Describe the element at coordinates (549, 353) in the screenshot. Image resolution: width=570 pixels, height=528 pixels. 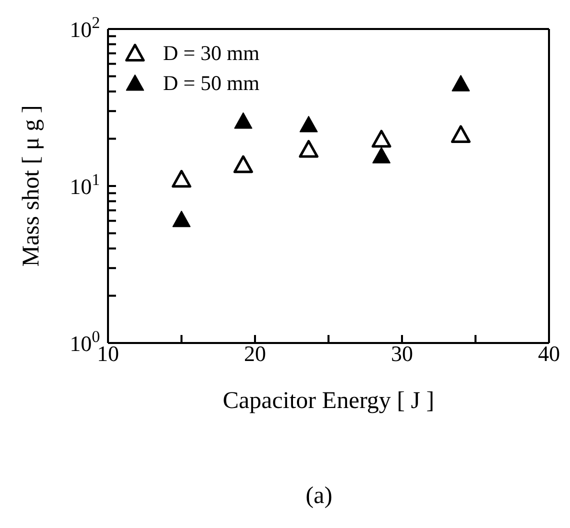
I see `x-tick-label: 40` at that location.